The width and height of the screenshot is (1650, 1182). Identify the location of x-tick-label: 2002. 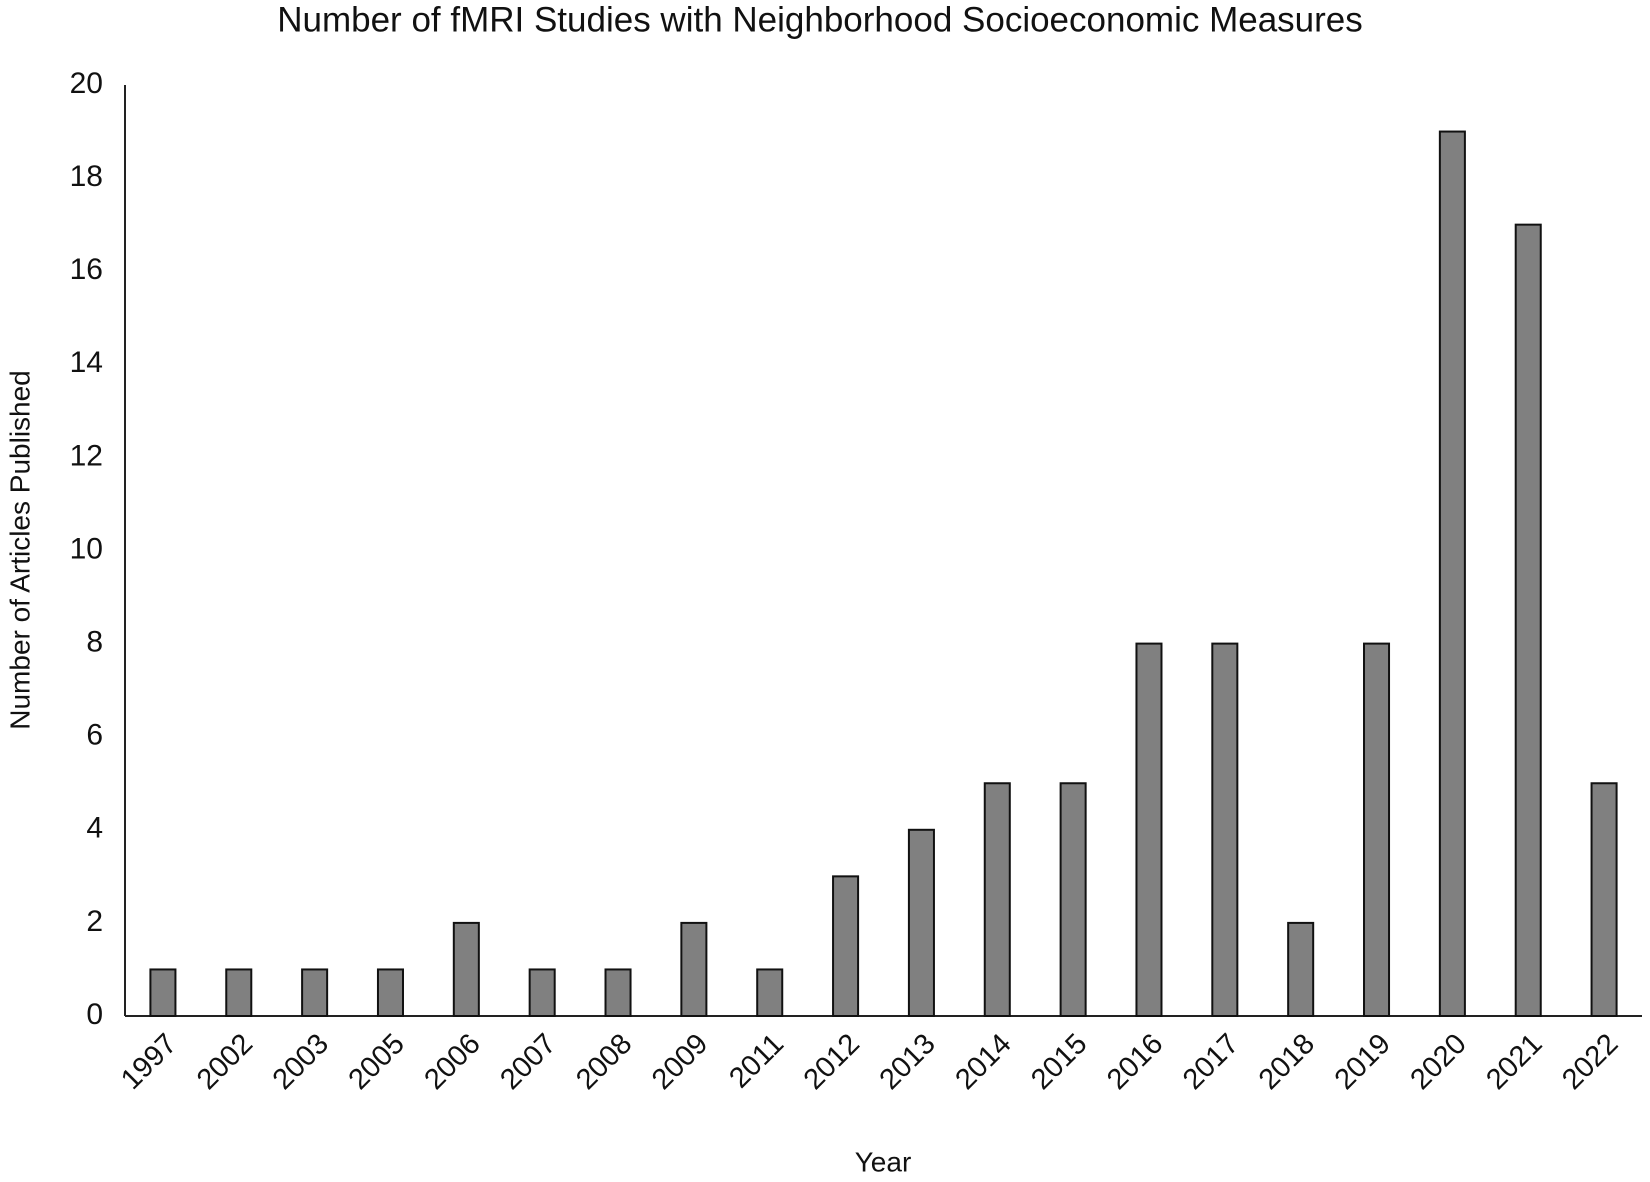
(225, 1062).